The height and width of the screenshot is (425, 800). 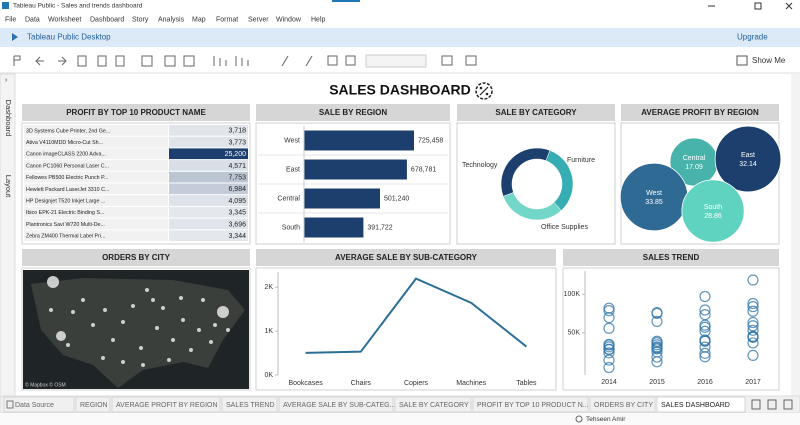 I want to click on cell-value: 3,773, so click(x=237, y=142).